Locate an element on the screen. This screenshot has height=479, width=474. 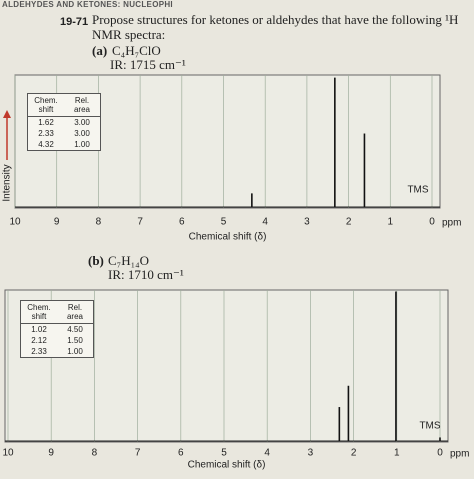
problem-number: 19-71 is located at coordinates (74, 22).